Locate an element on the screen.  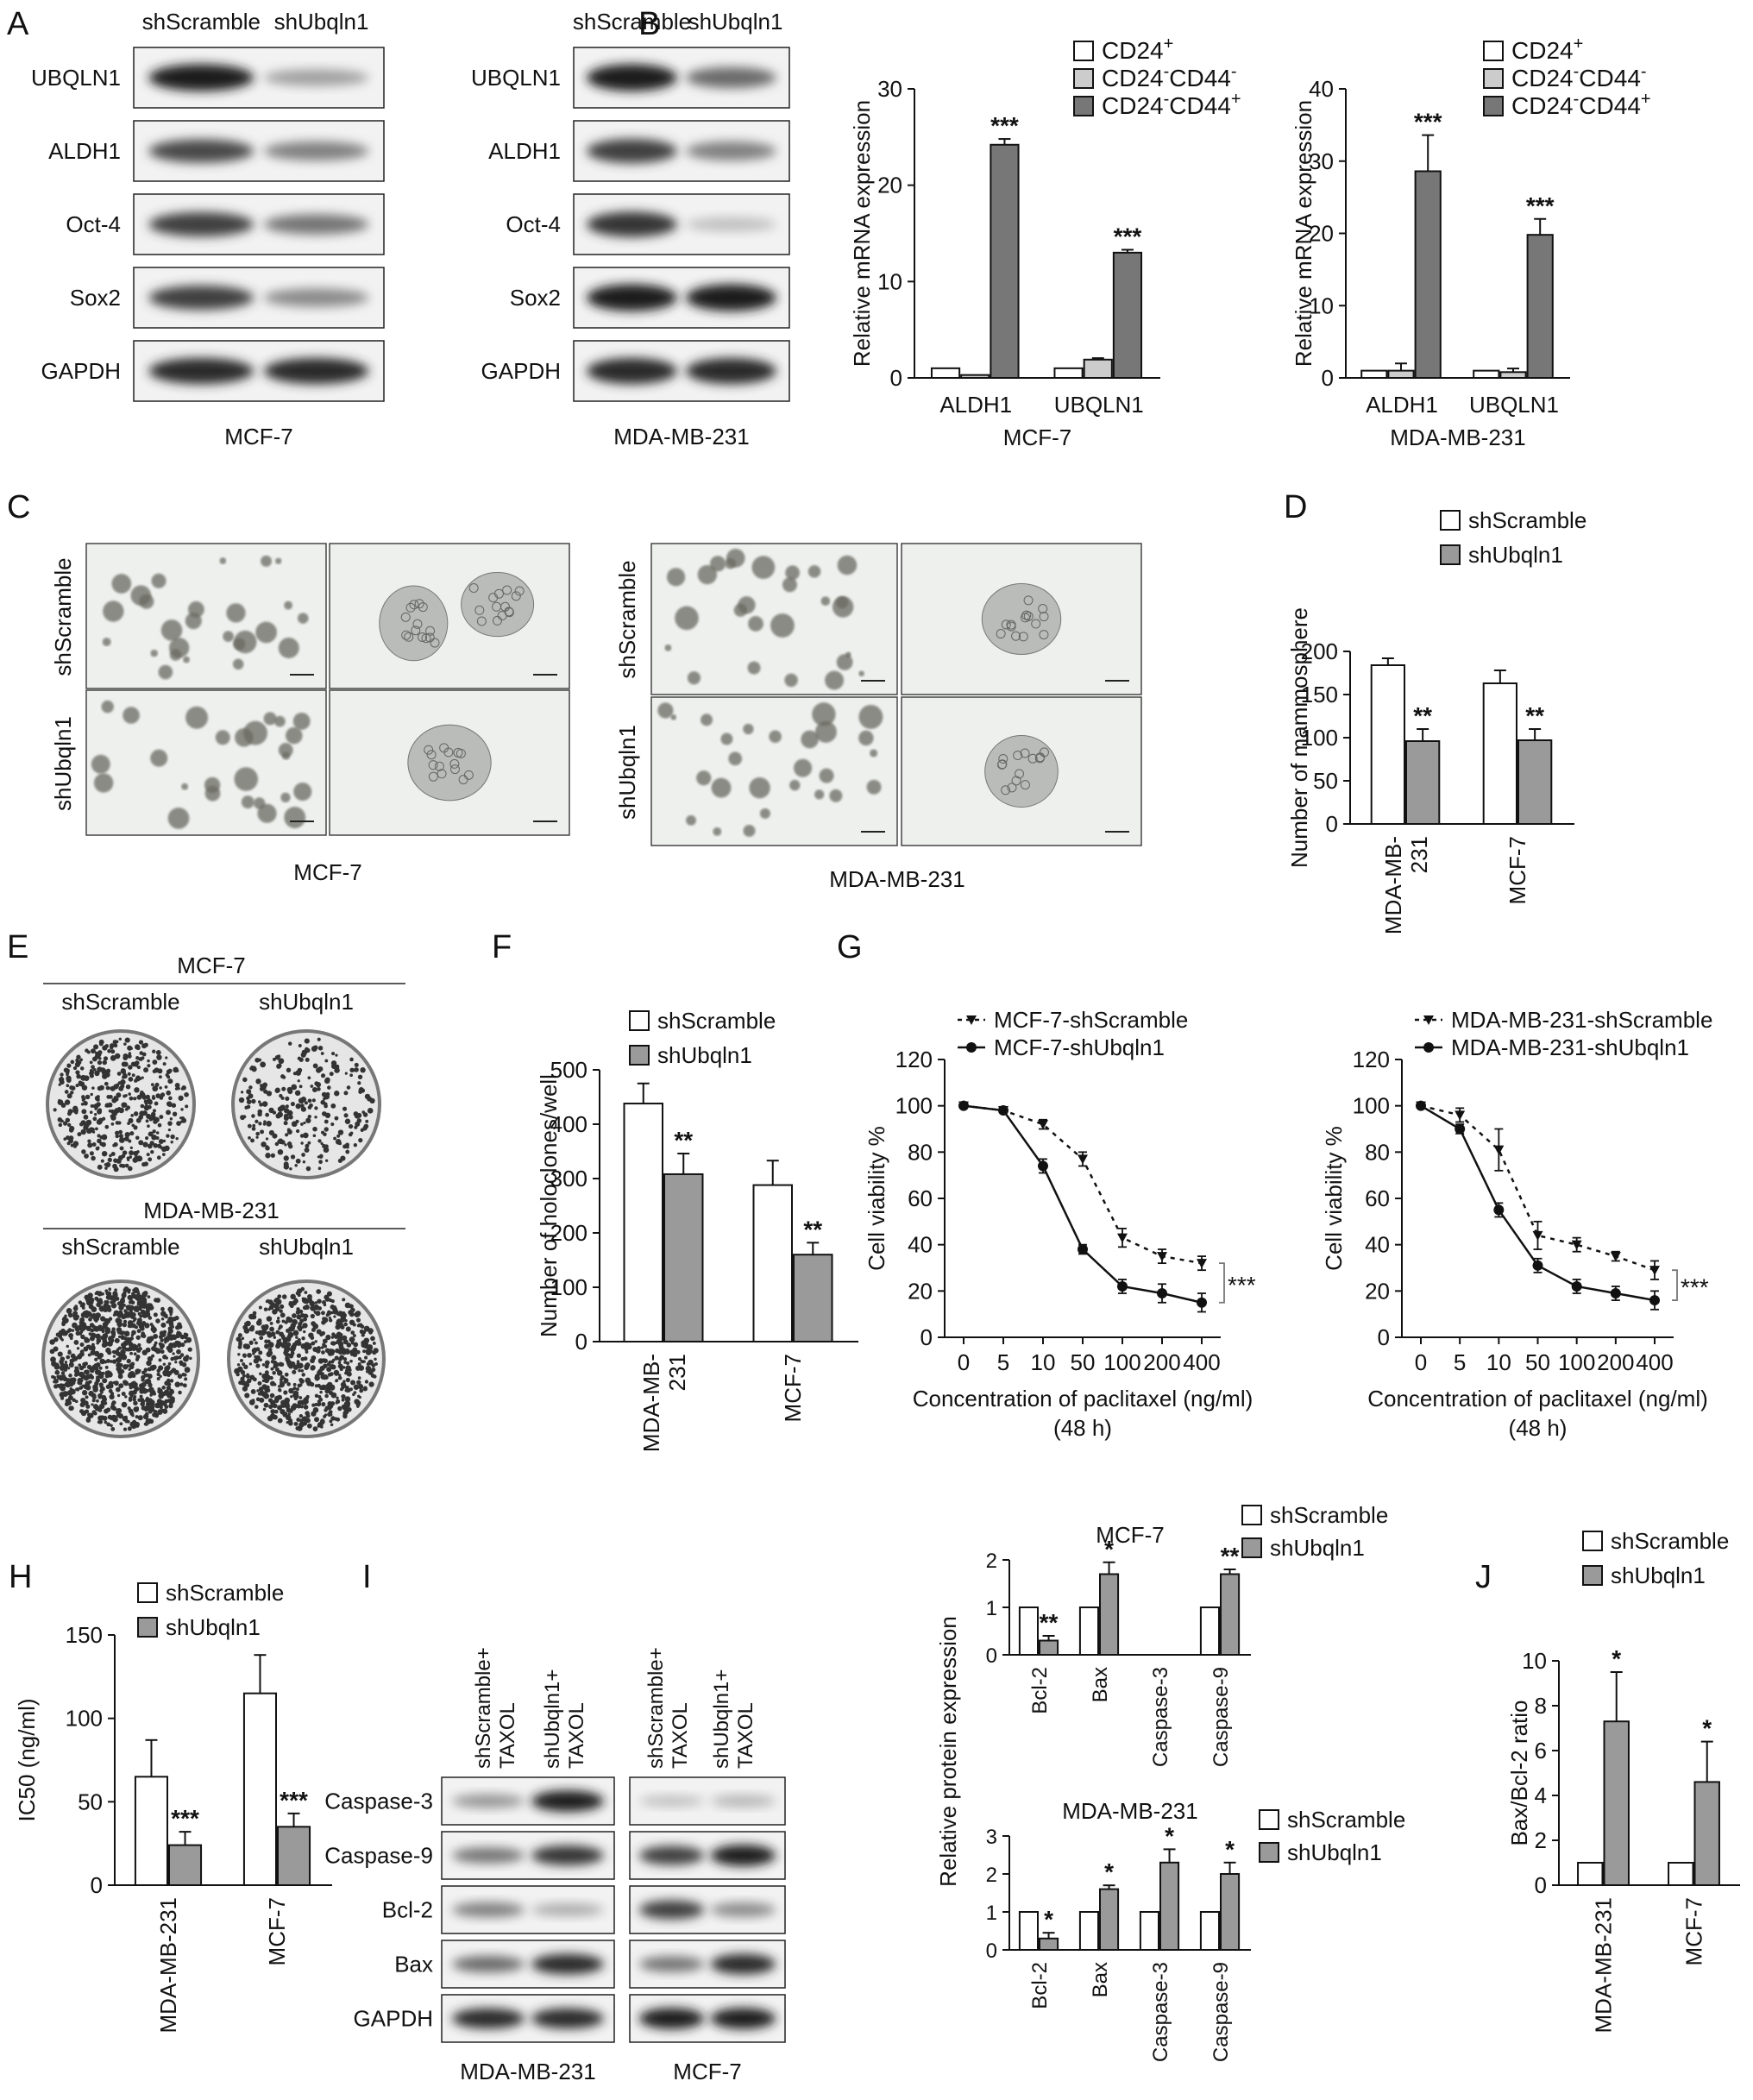
significance-label: * is located at coordinates (1109, 1871).